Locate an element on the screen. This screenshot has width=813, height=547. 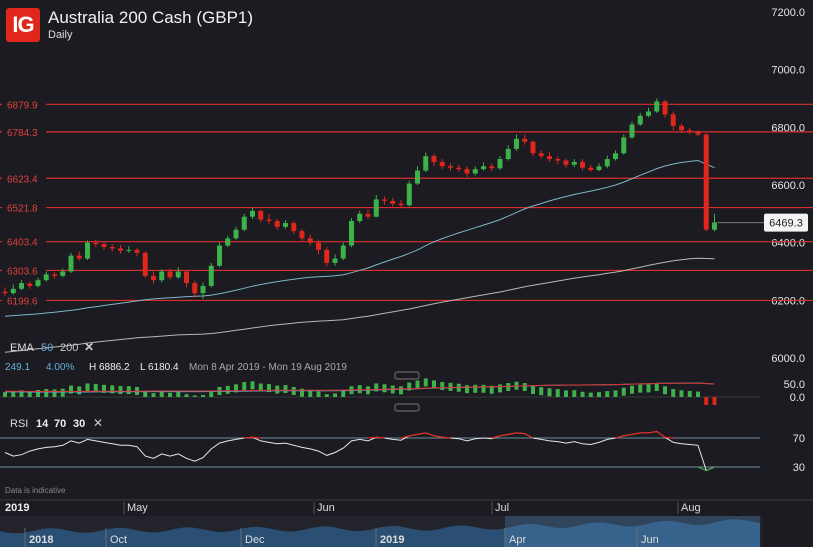
navigator-right-pad is located at coordinates (787, 531).